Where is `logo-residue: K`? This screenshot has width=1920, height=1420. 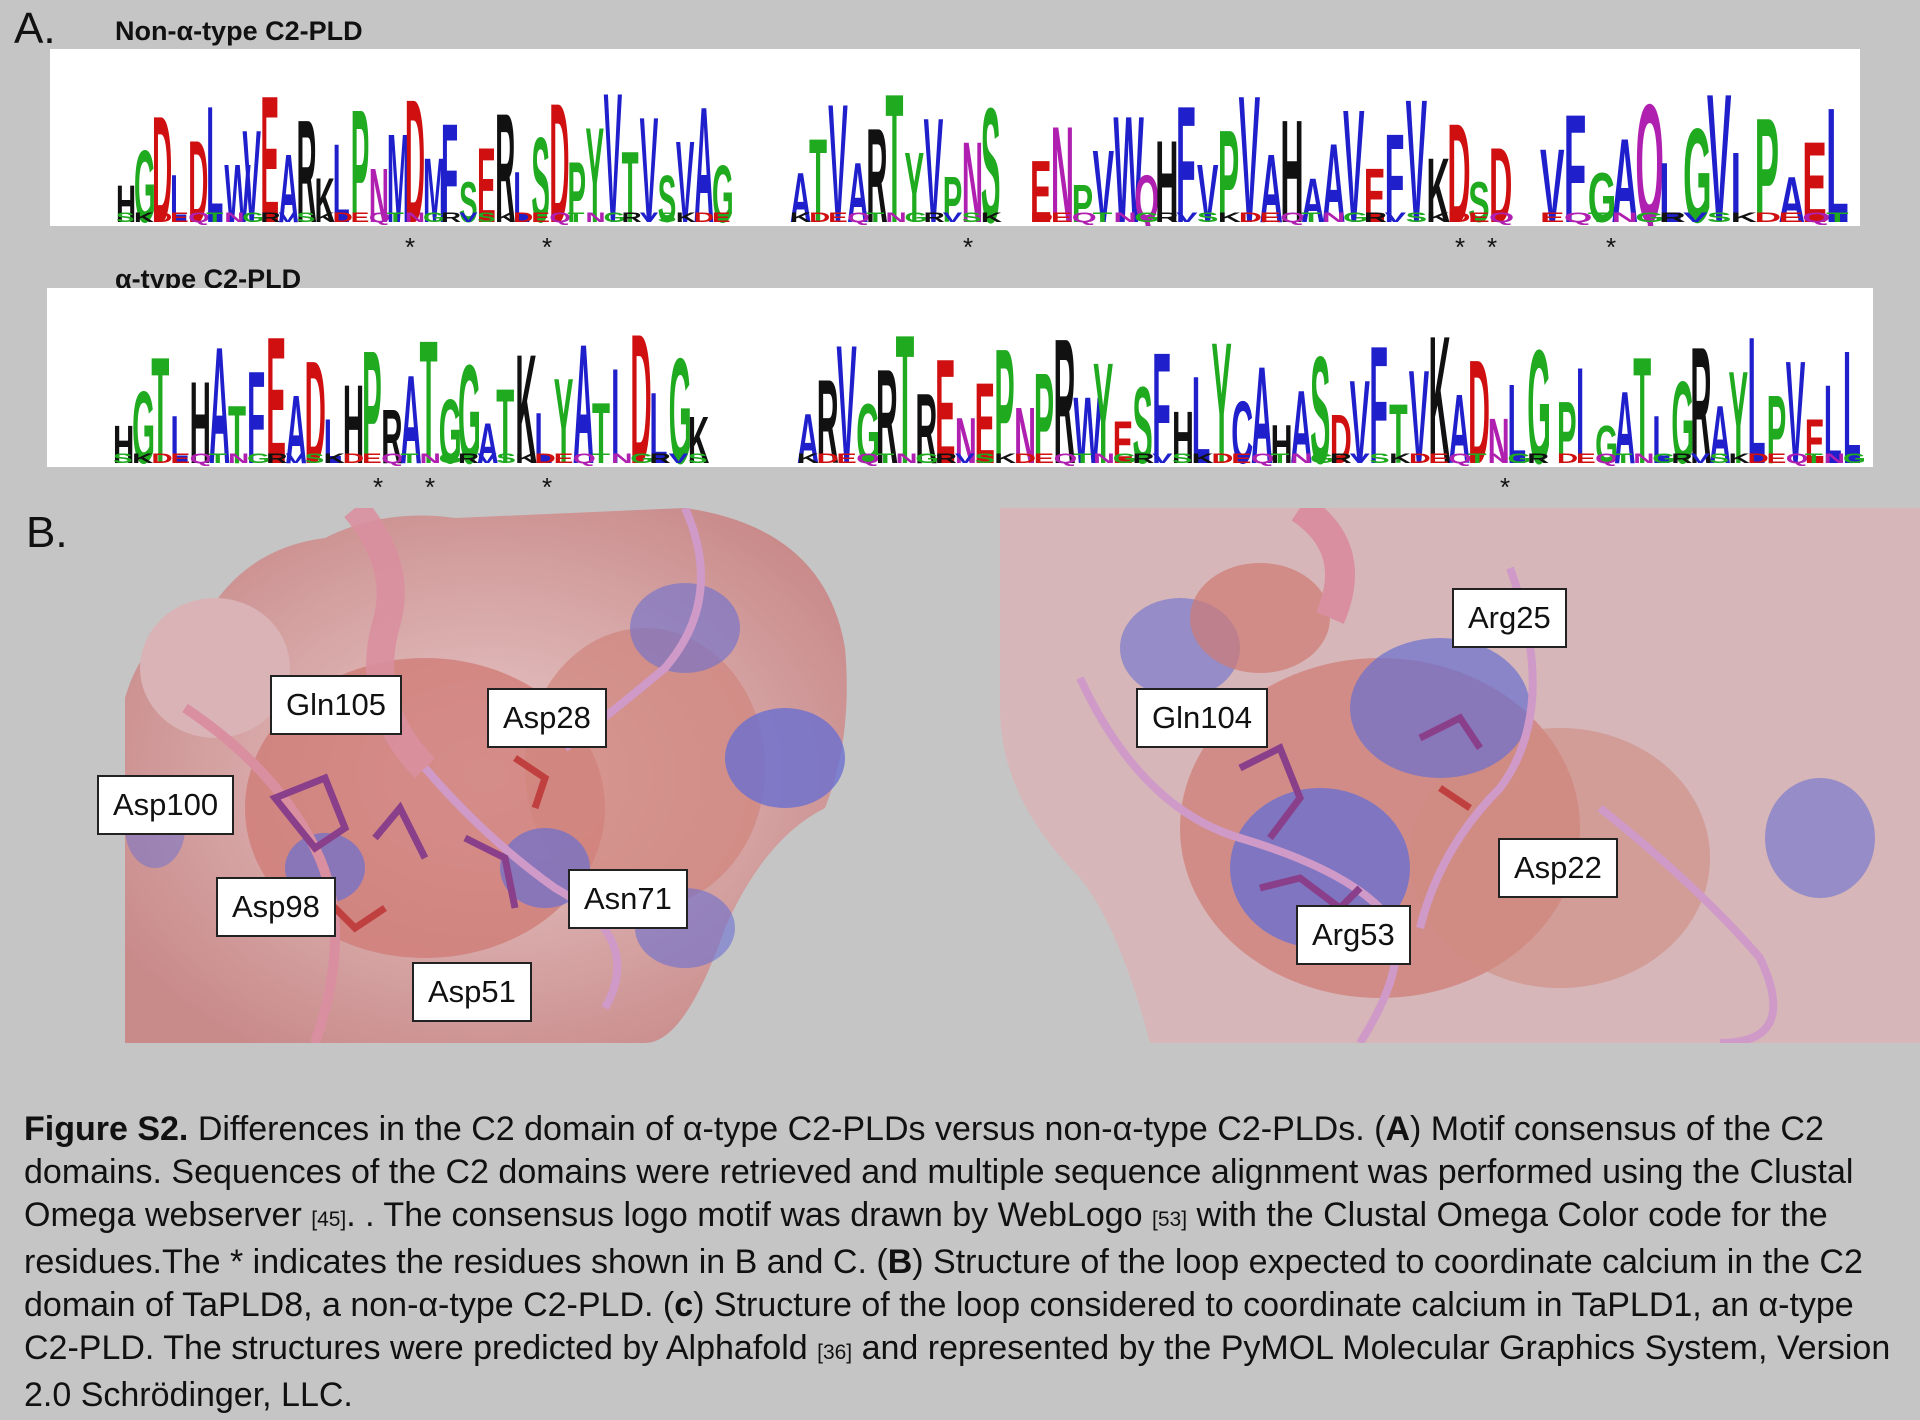
logo-residue: K is located at coordinates (525, 394).